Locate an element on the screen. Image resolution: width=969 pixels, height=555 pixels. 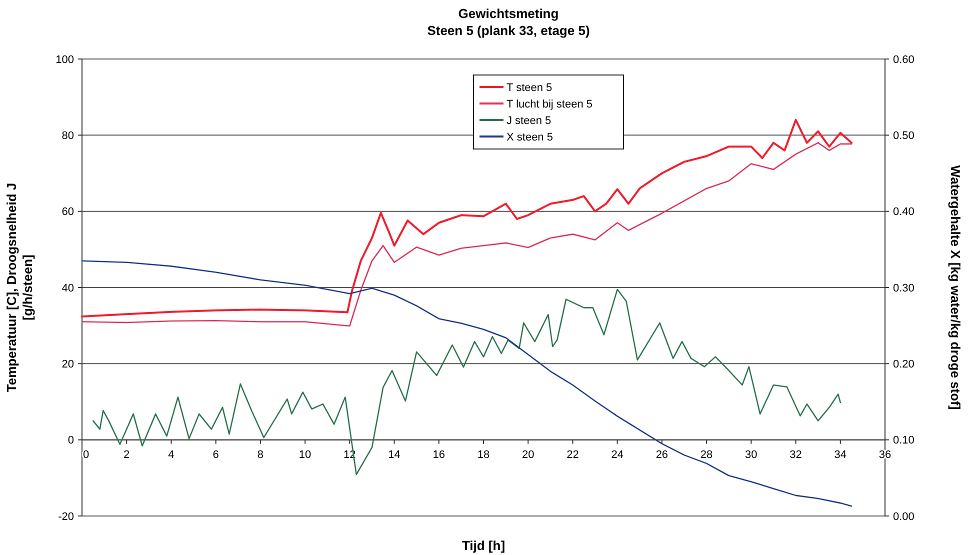
x-tick-label: 24 is located at coordinates (617, 454).